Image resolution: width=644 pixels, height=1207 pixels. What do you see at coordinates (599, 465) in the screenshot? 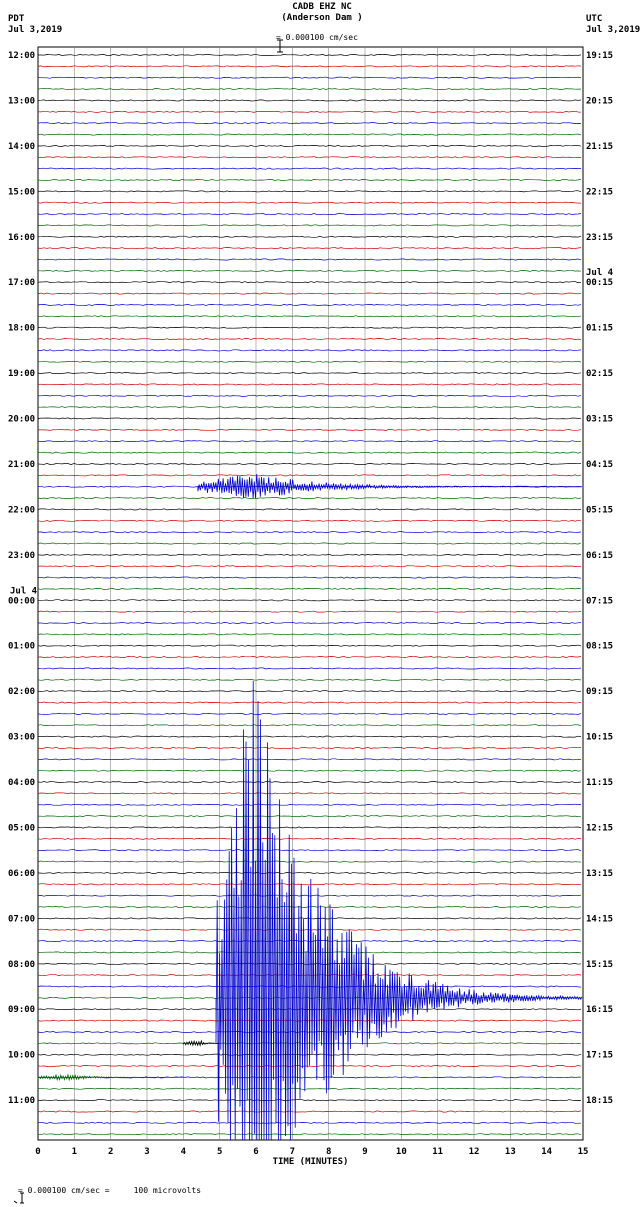
I see `right-hour-label: 04:15` at bounding box center [599, 465].